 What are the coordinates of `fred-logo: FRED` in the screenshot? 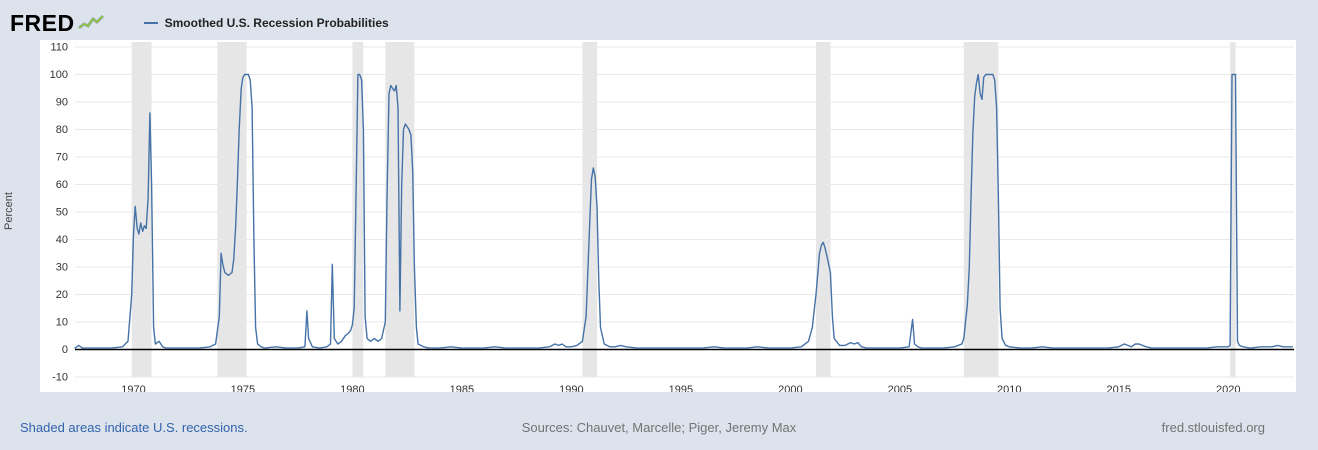 It's located at (57, 23).